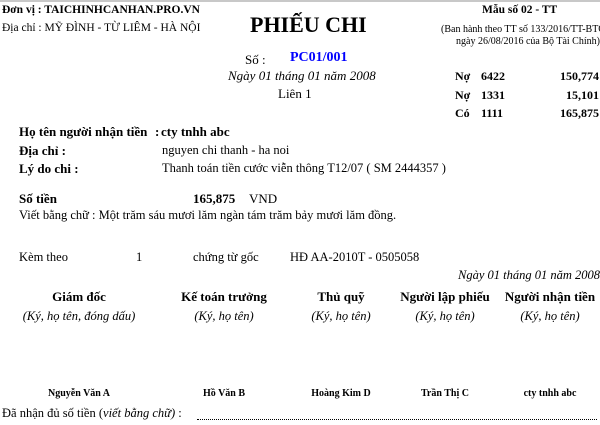 The image size is (600, 425). What do you see at coordinates (224, 296) in the screenshot?
I see `signature-role: Kế toán trưởng` at bounding box center [224, 296].